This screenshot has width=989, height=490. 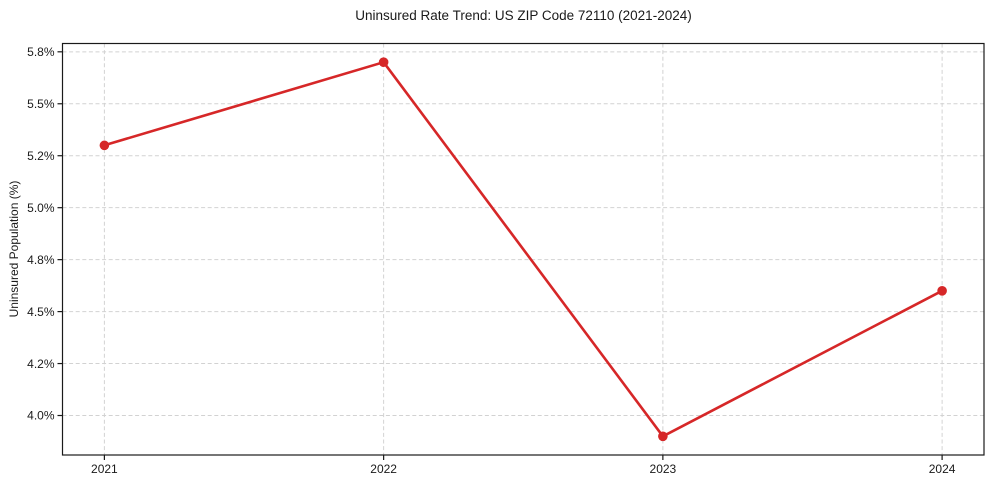 I want to click on data-point-2024, so click(x=942, y=291).